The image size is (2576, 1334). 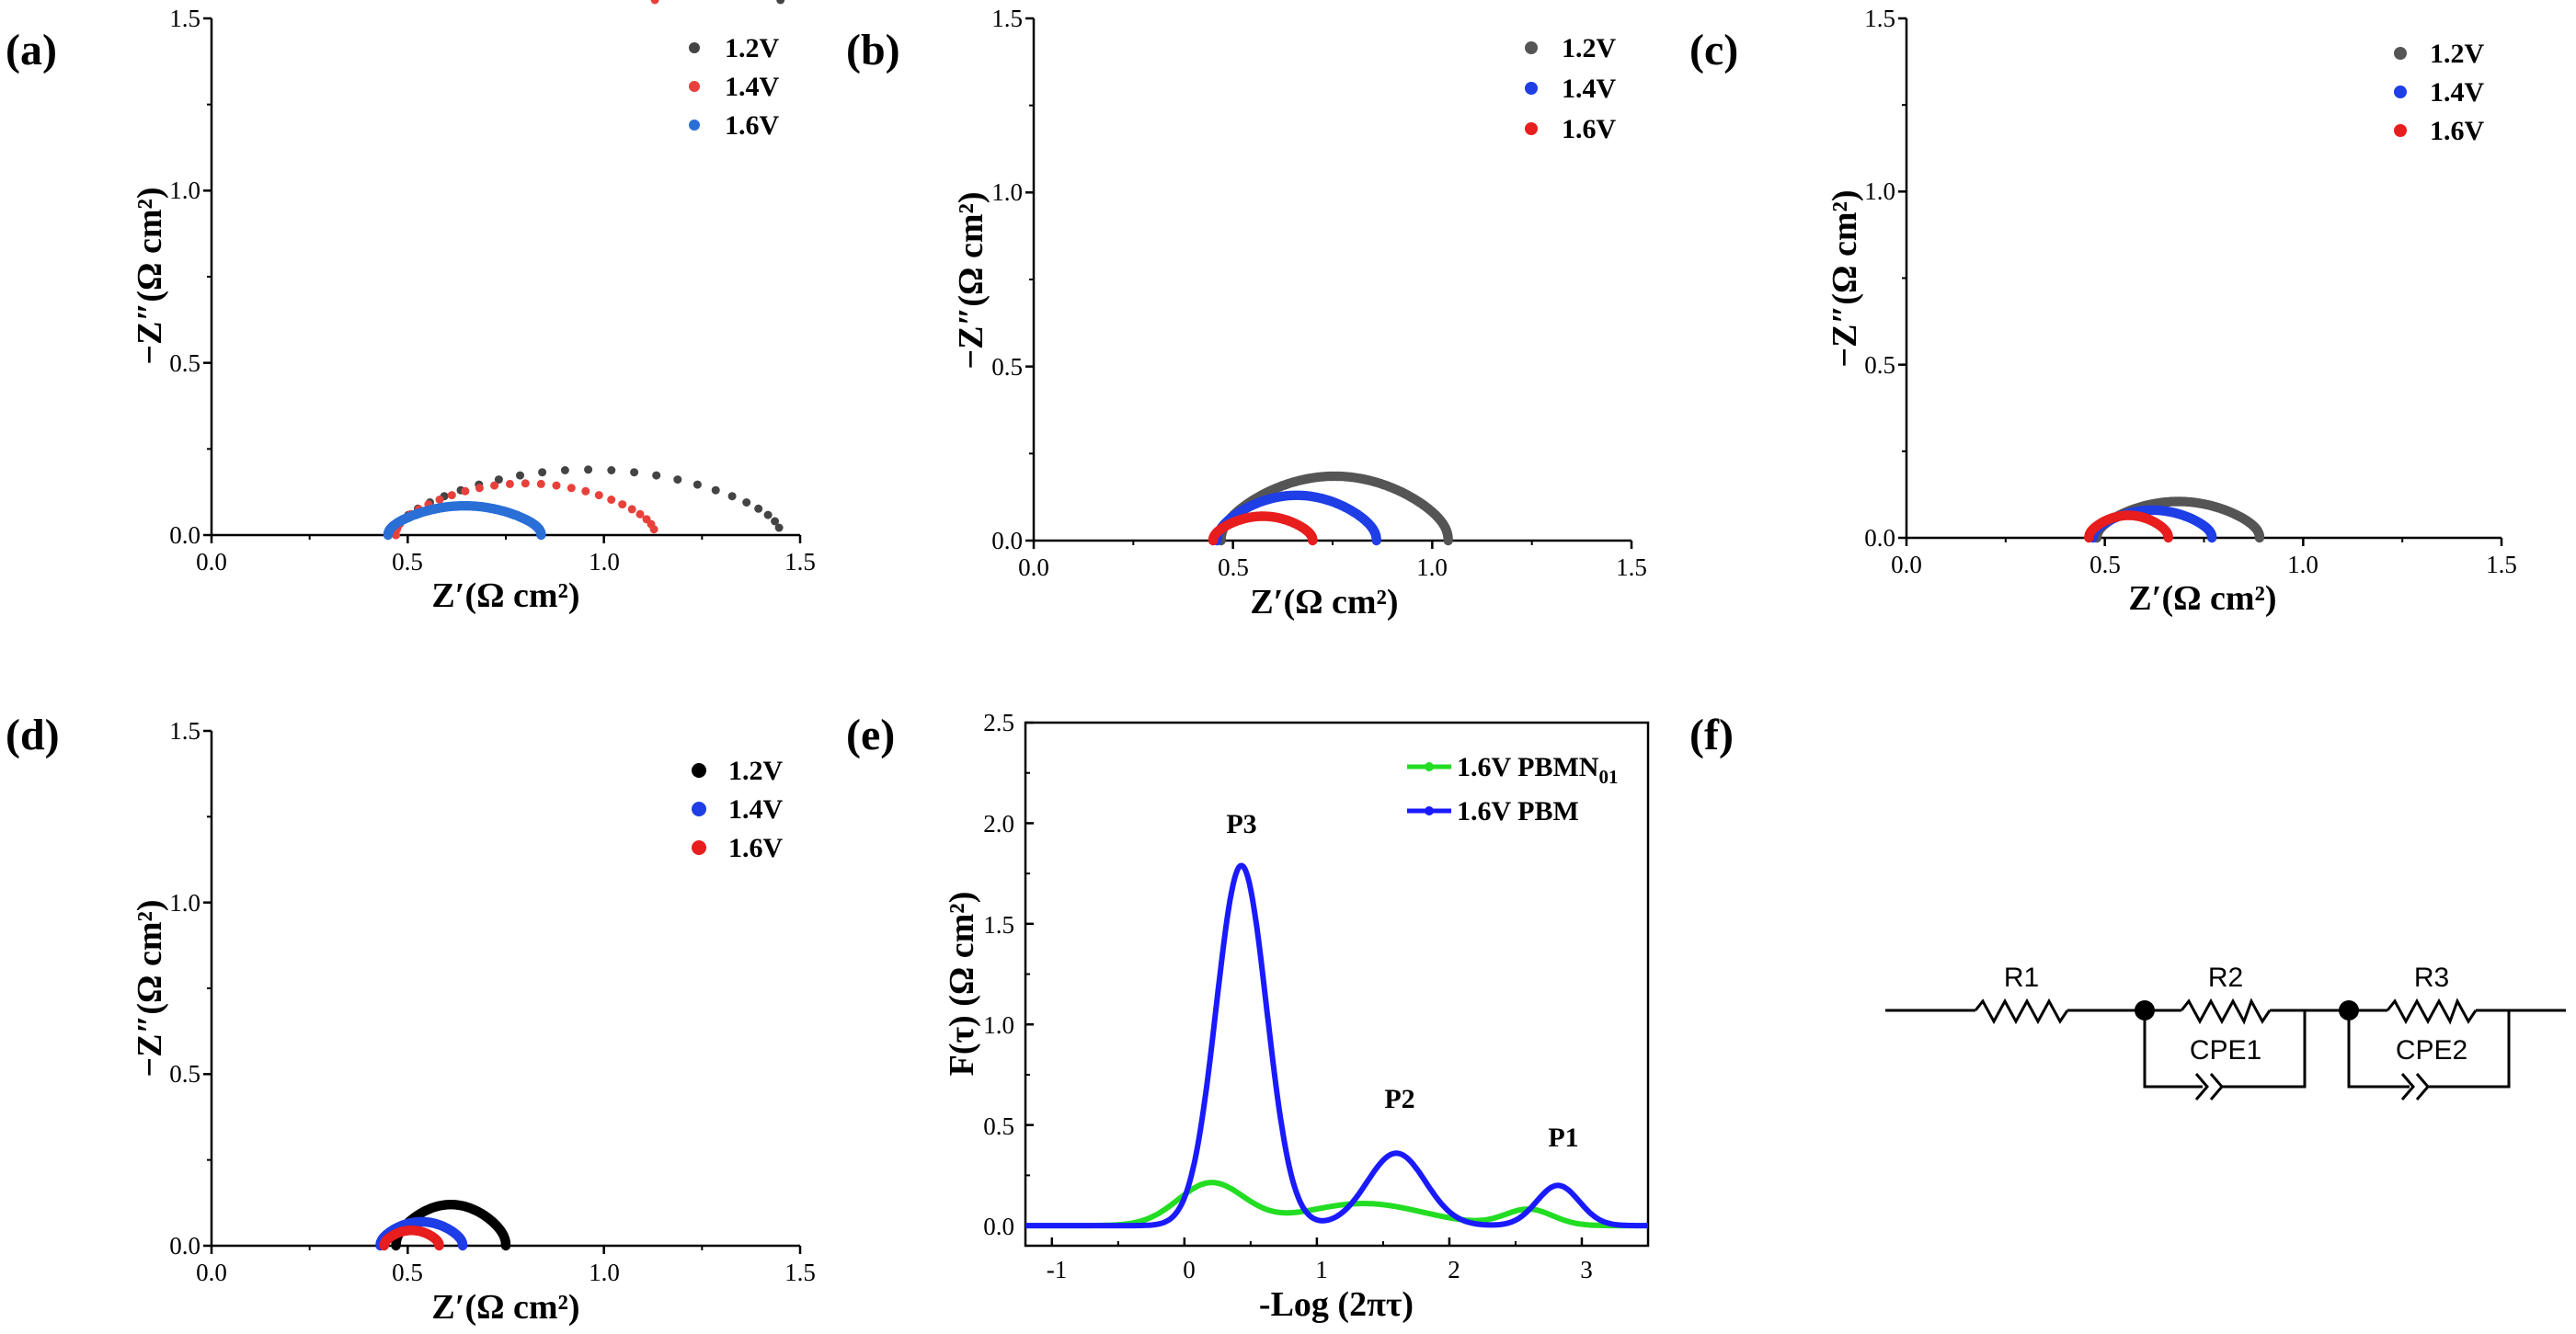 I want to click on panel-b-xtick-label-1: 0.5, so click(x=1233, y=567).